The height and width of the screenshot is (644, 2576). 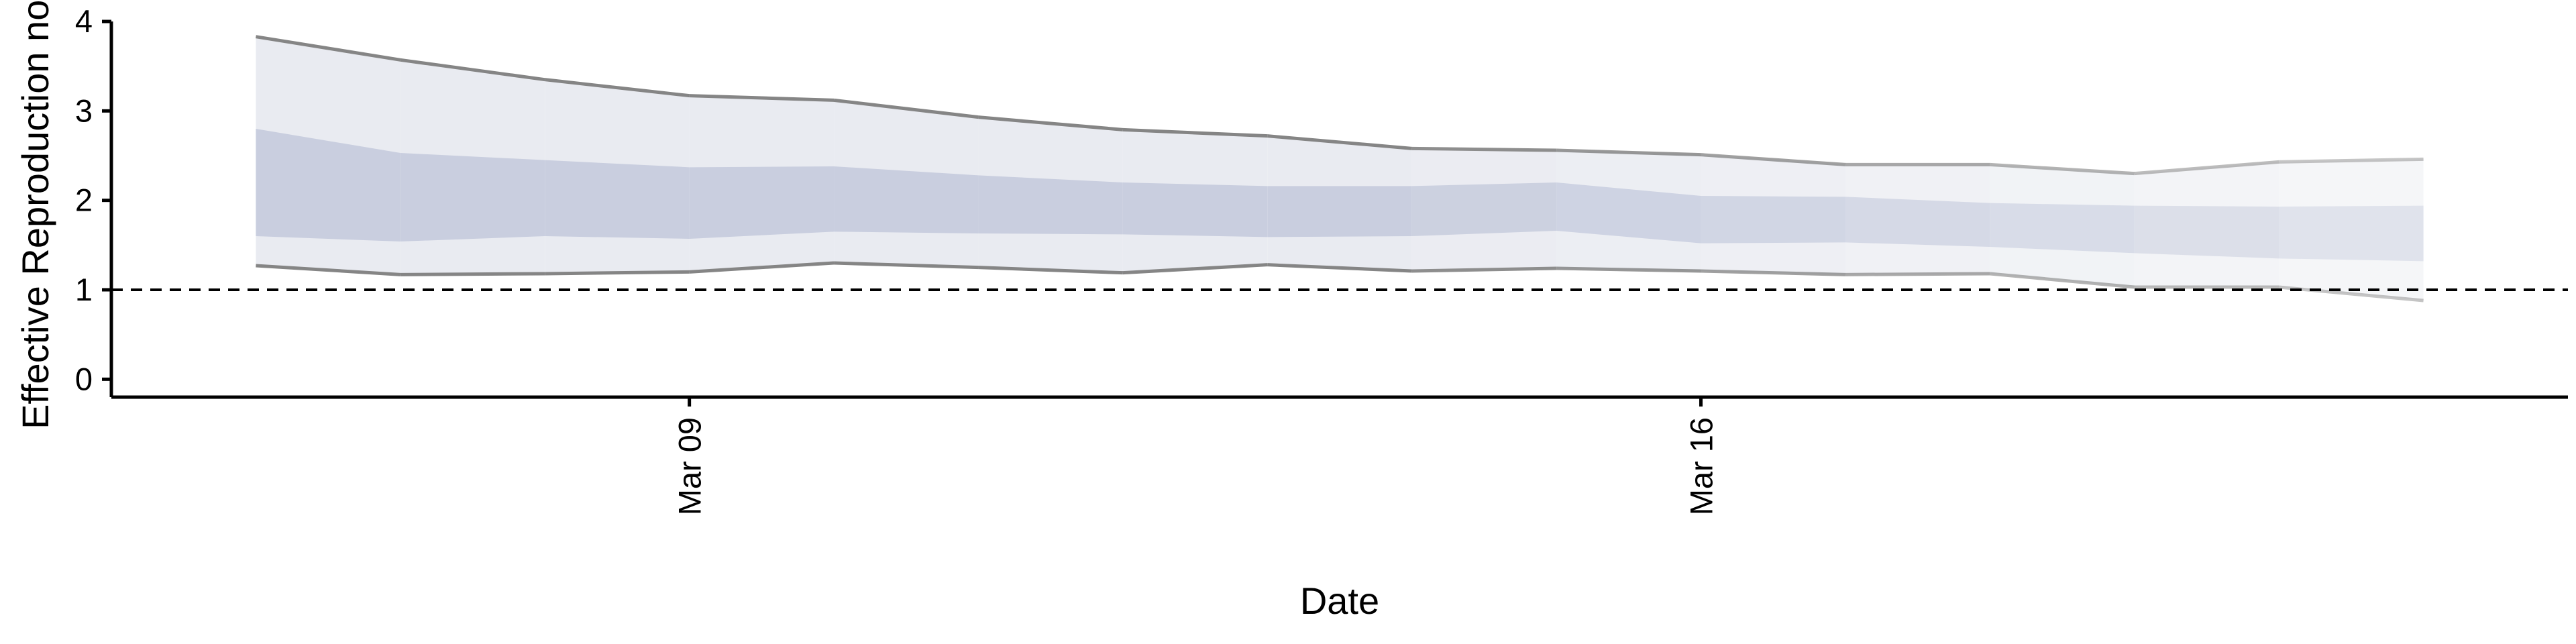 What do you see at coordinates (84, 289) in the screenshot?
I see `y-tick-label: 1` at bounding box center [84, 289].